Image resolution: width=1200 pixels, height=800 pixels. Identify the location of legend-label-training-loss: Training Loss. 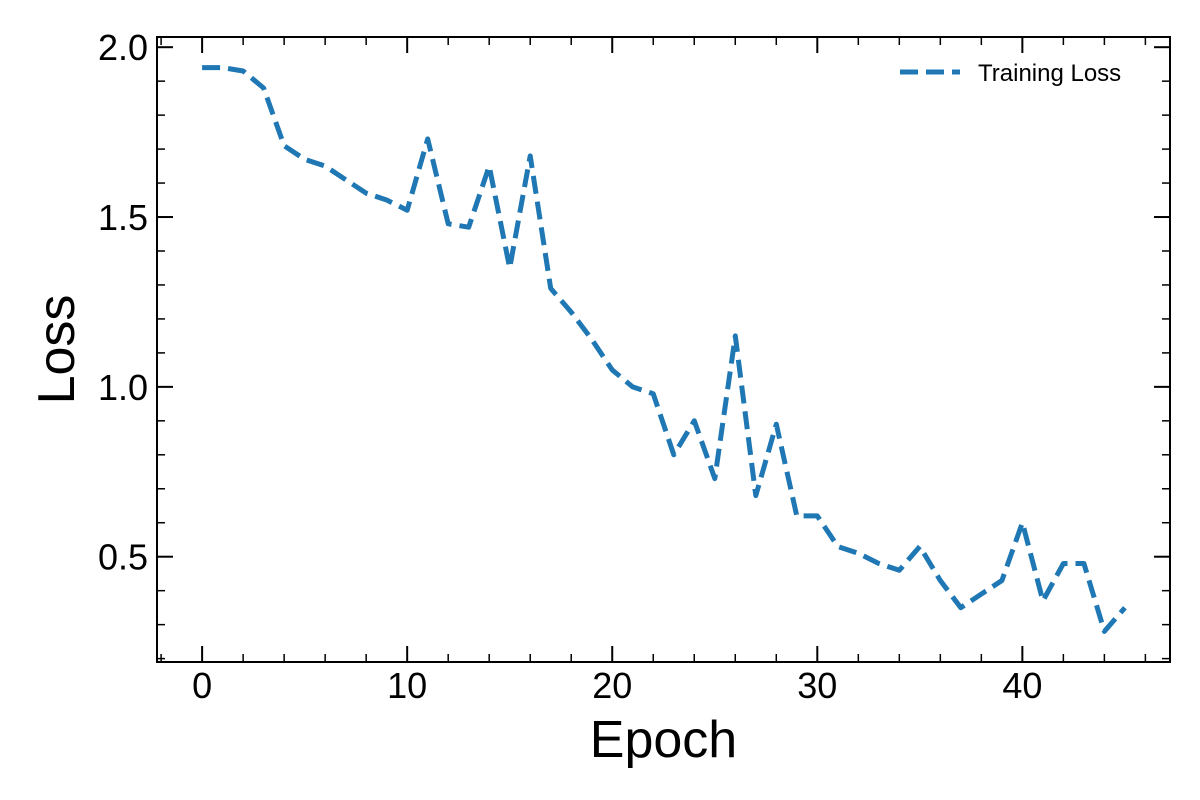
(1049, 73).